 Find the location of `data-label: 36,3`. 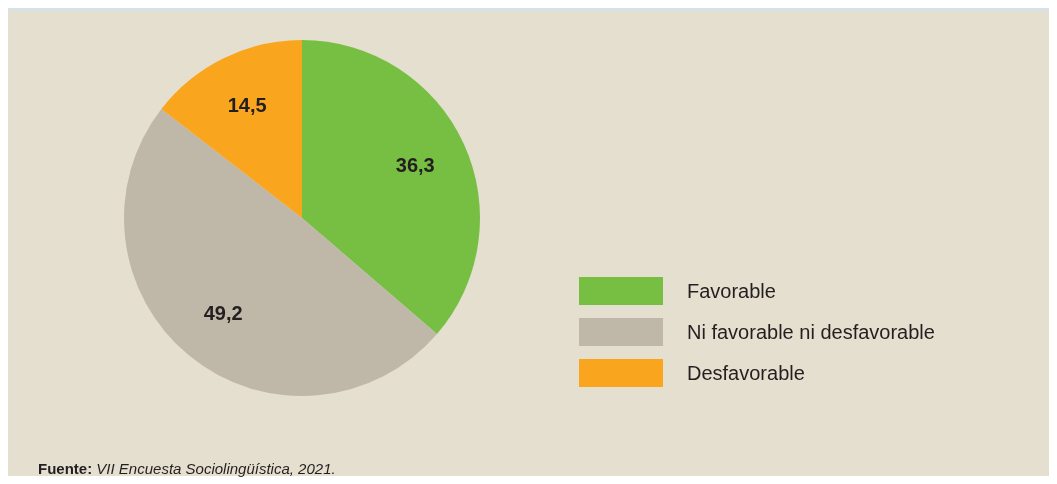

data-label: 36,3 is located at coordinates (415, 164).